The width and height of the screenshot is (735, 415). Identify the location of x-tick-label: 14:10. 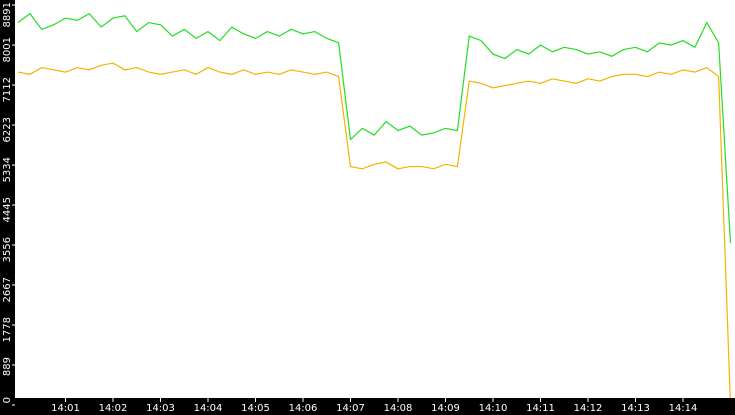
(493, 408).